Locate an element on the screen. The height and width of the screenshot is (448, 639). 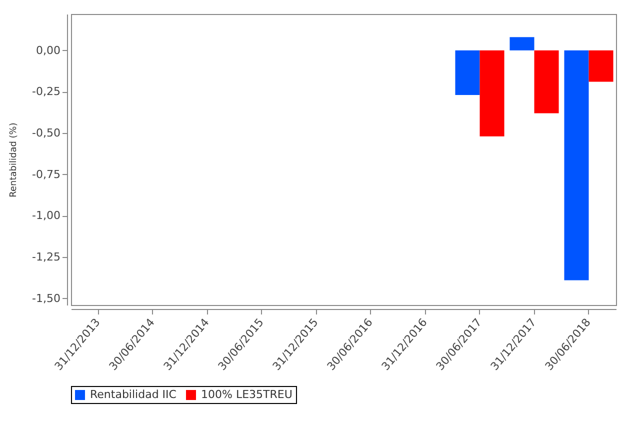
y-tick-label: 0,00 is located at coordinates (48, 50).